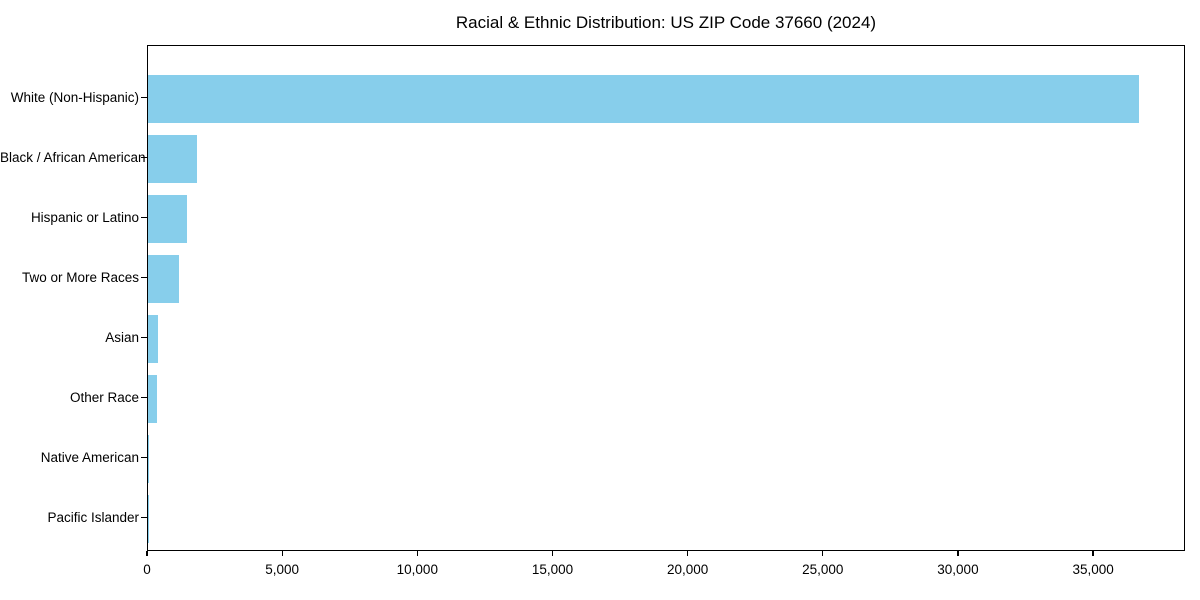 This screenshot has height=600, width=1200. What do you see at coordinates (167, 218) in the screenshot?
I see `bar-hispanic-or-latino` at bounding box center [167, 218].